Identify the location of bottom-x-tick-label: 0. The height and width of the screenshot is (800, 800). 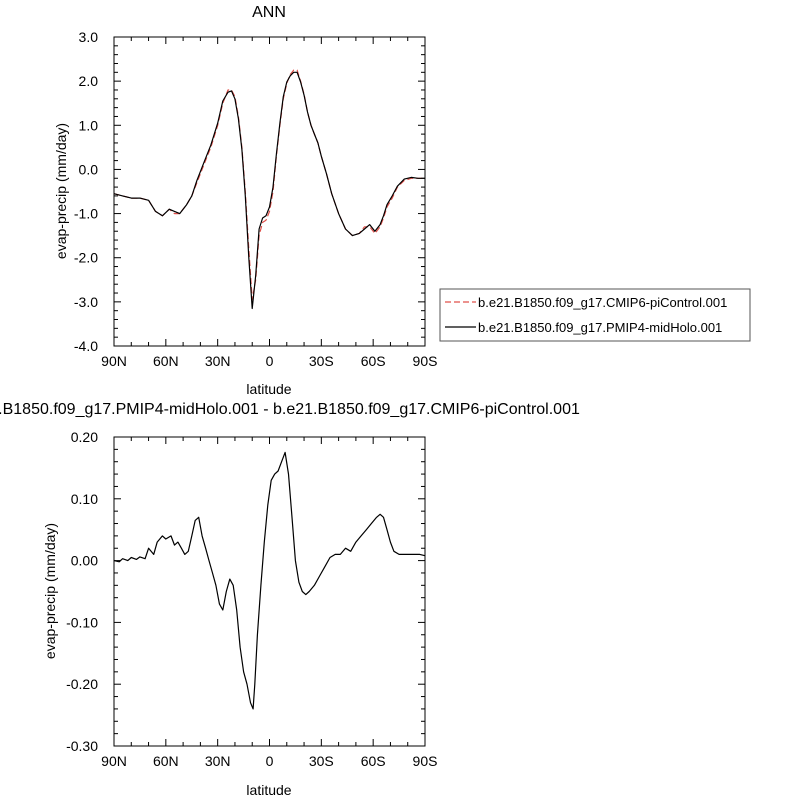
(270, 761).